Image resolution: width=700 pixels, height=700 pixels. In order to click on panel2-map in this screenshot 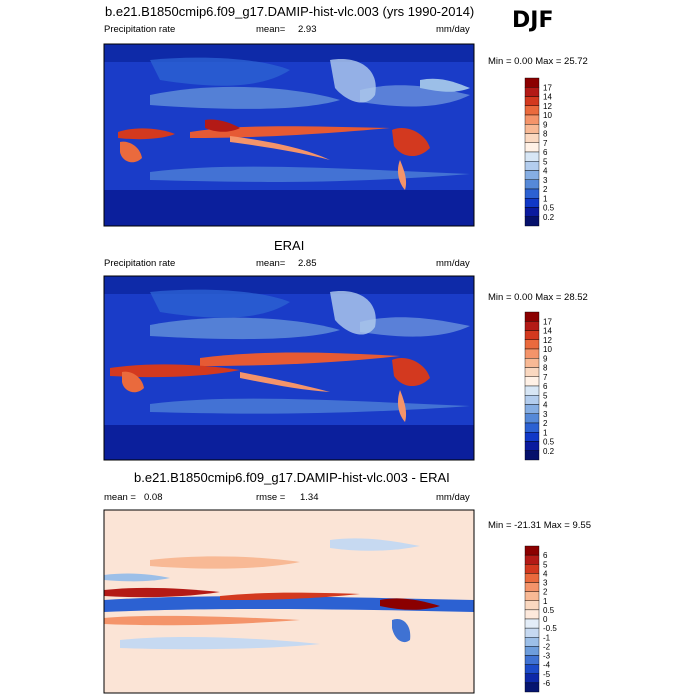, I will do `click(289, 368)`.